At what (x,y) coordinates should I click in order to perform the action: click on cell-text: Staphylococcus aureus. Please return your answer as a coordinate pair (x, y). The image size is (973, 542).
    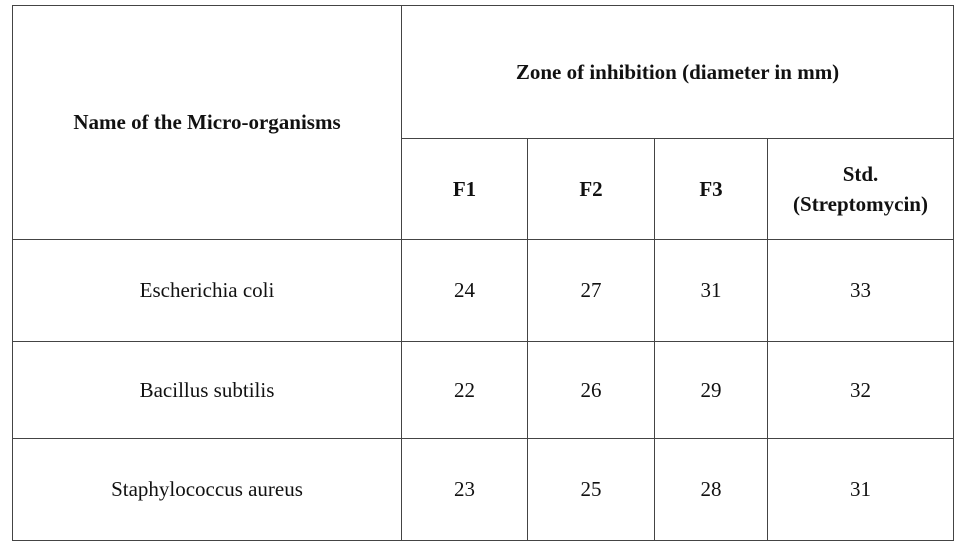
    Looking at the image, I should click on (207, 489).